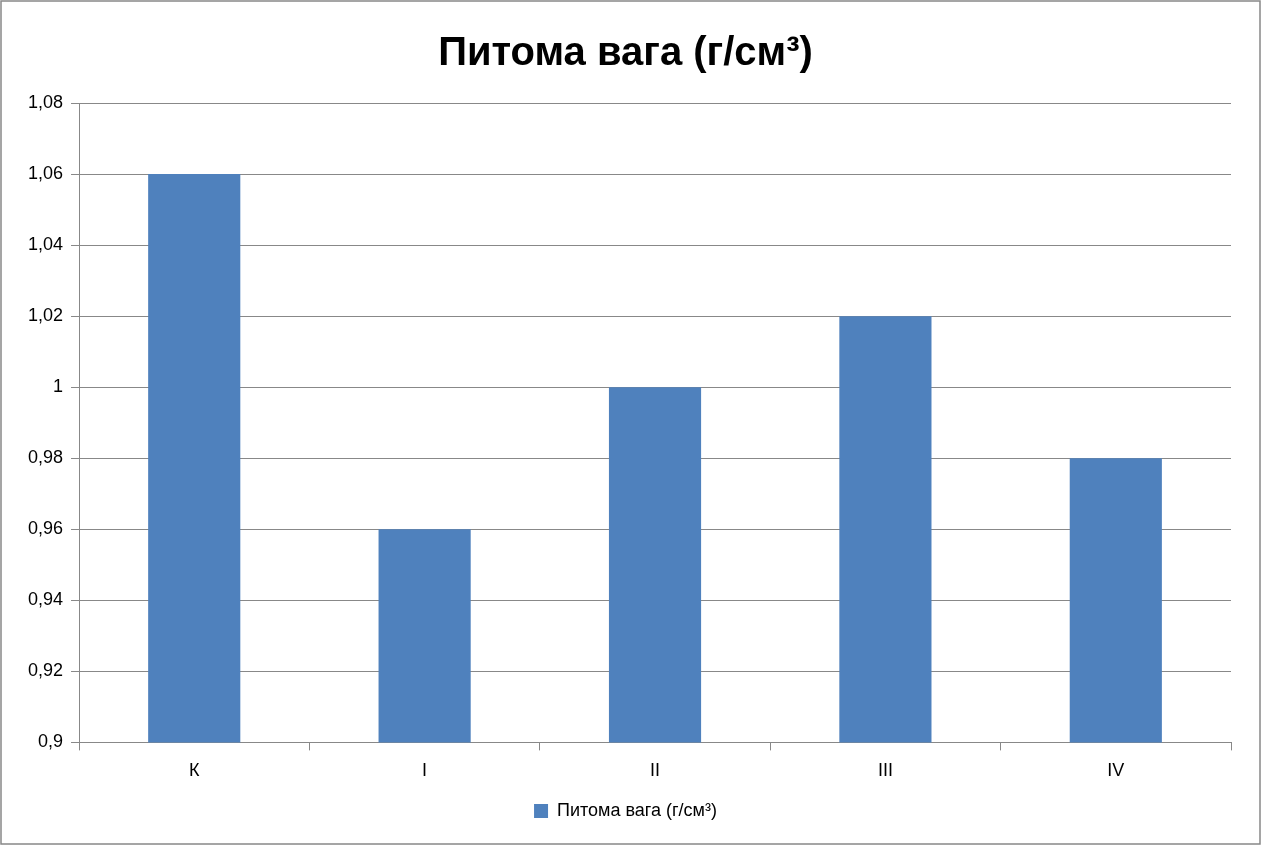 The width and height of the screenshot is (1261, 845). What do you see at coordinates (45, 244) in the screenshot?
I see `y-tick-label: 1,04` at bounding box center [45, 244].